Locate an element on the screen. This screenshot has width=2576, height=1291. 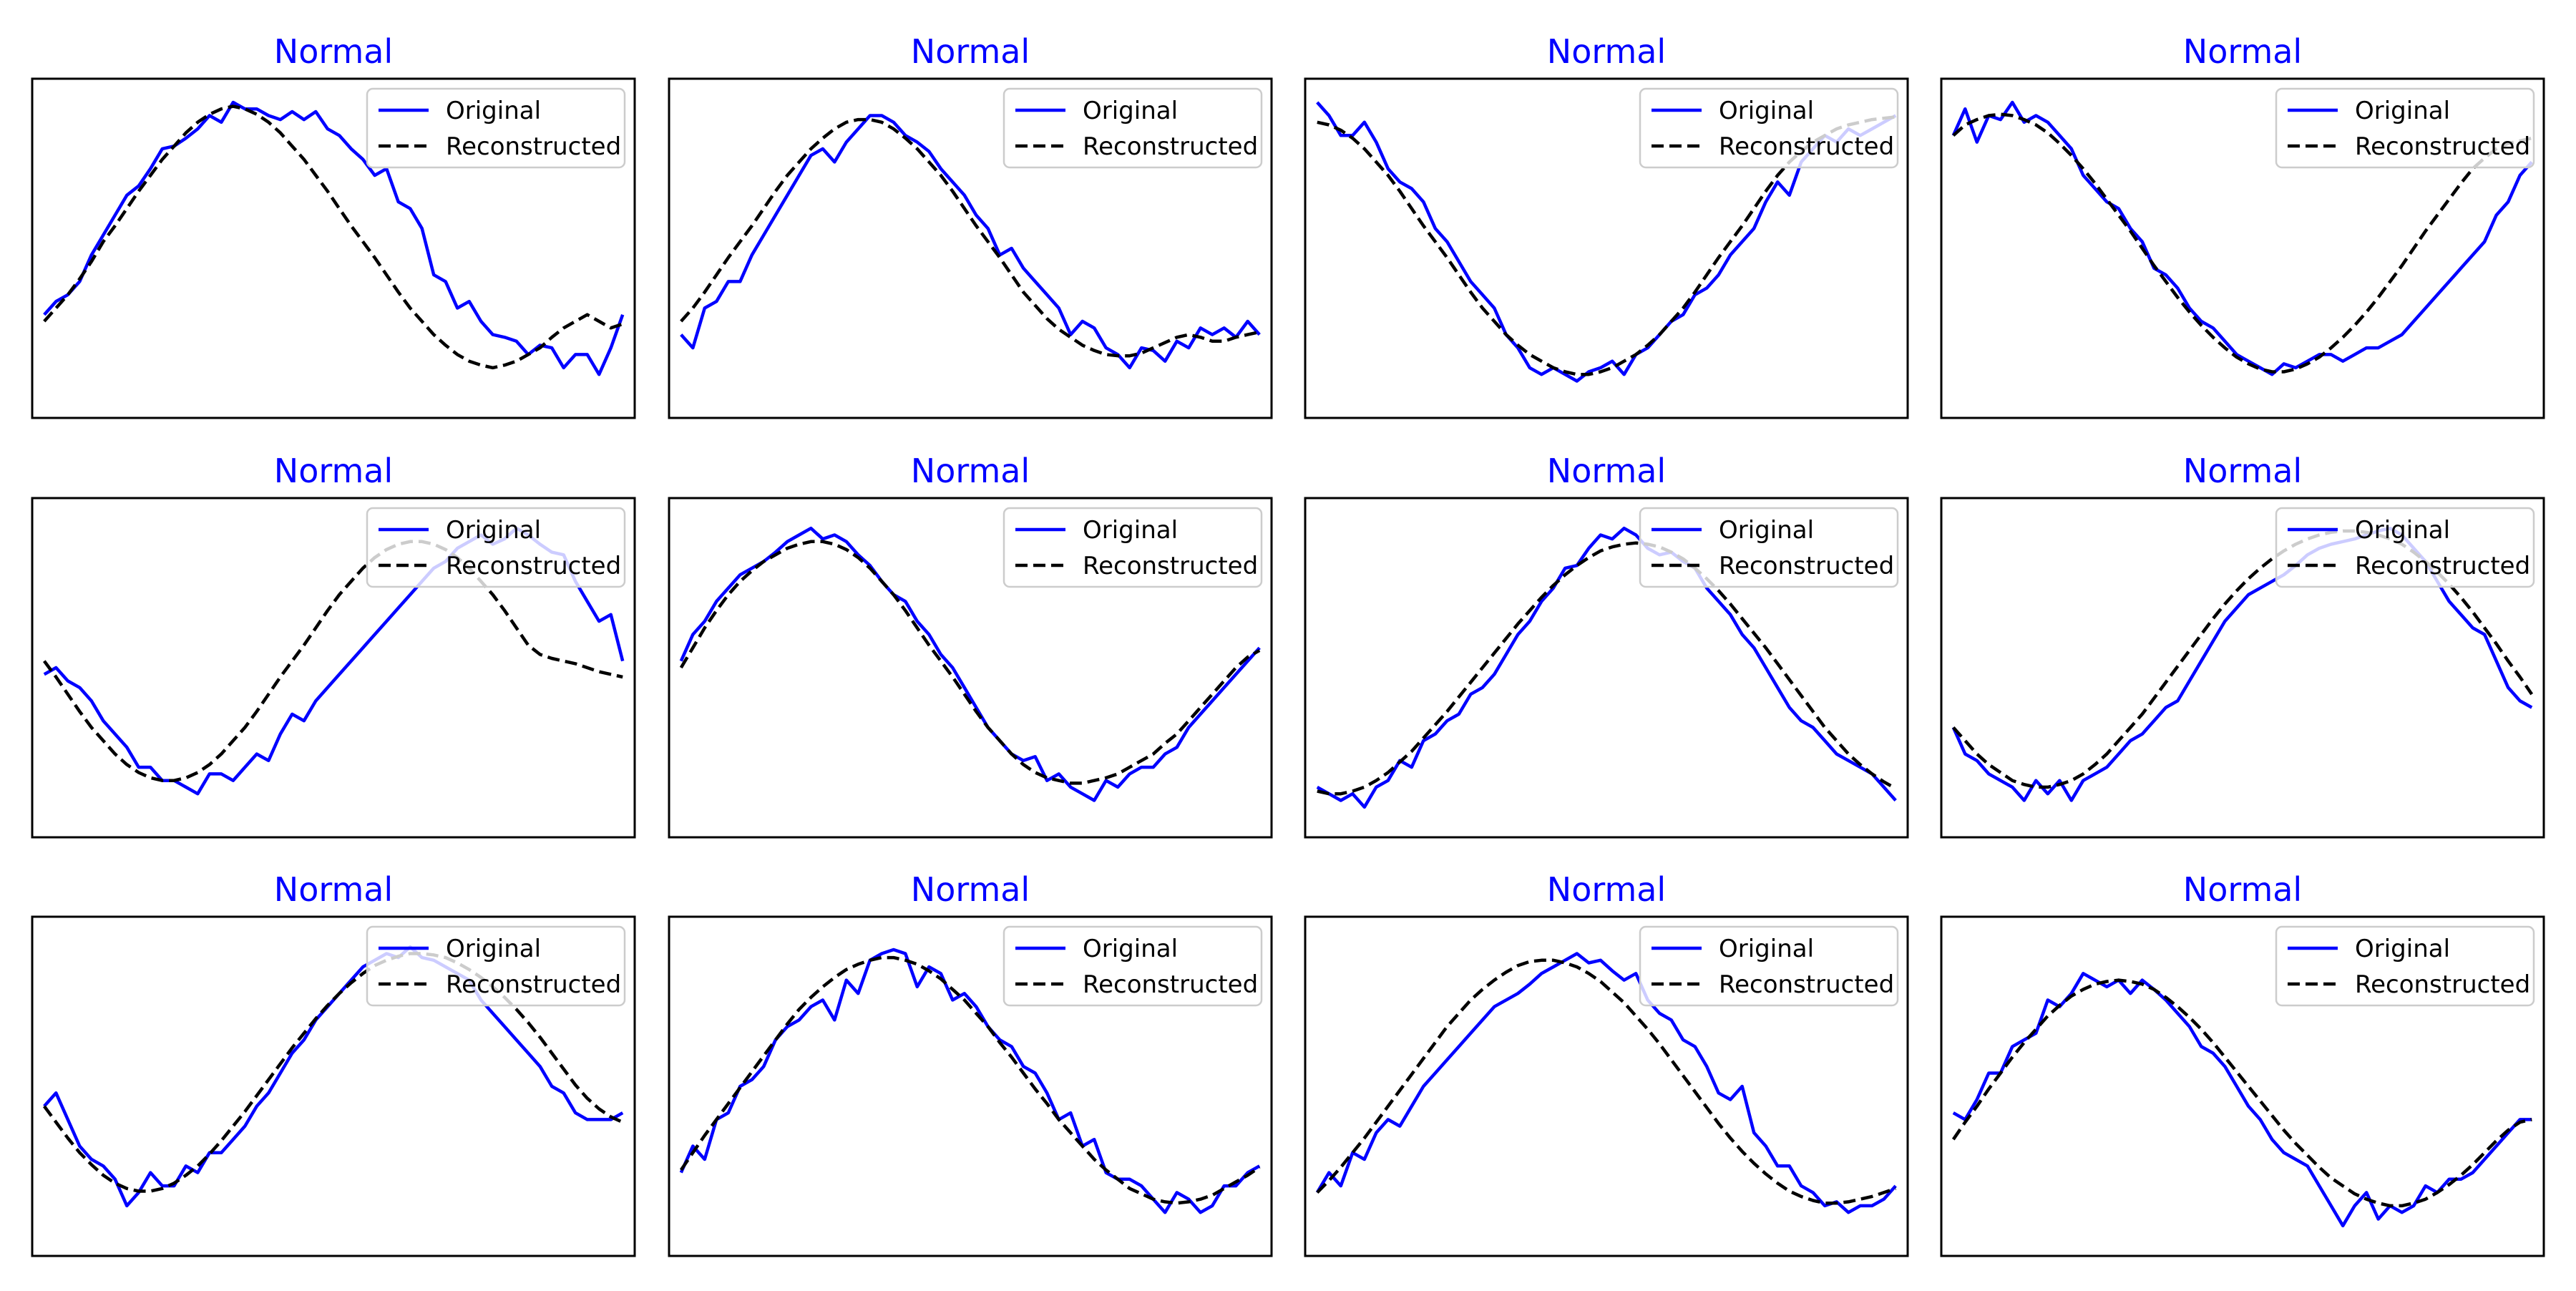
subplot-10: Normal Original Reconstructed is located at coordinates (970, 1063).